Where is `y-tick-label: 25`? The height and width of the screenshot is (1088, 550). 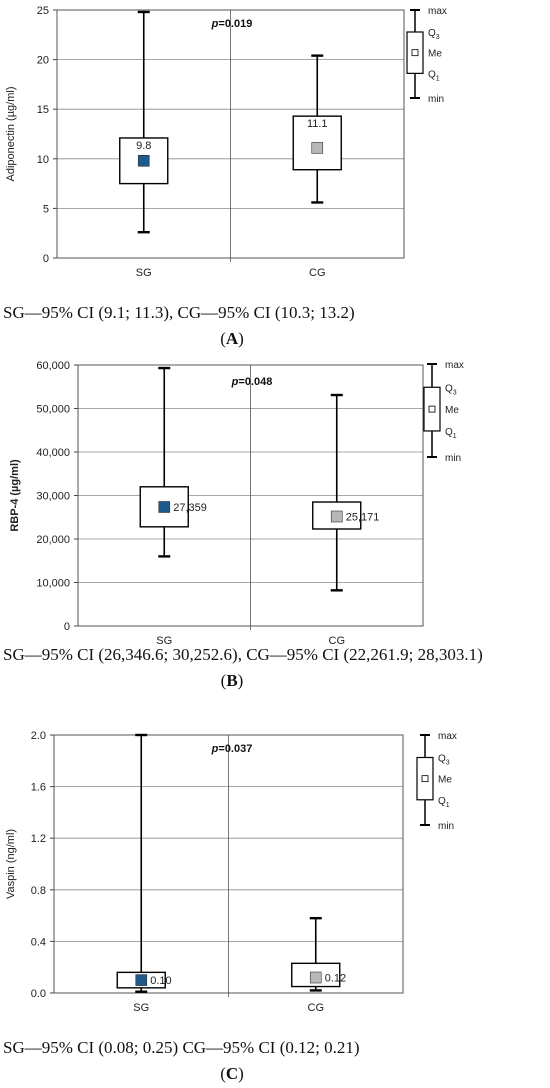 y-tick-label: 25 is located at coordinates (43, 11).